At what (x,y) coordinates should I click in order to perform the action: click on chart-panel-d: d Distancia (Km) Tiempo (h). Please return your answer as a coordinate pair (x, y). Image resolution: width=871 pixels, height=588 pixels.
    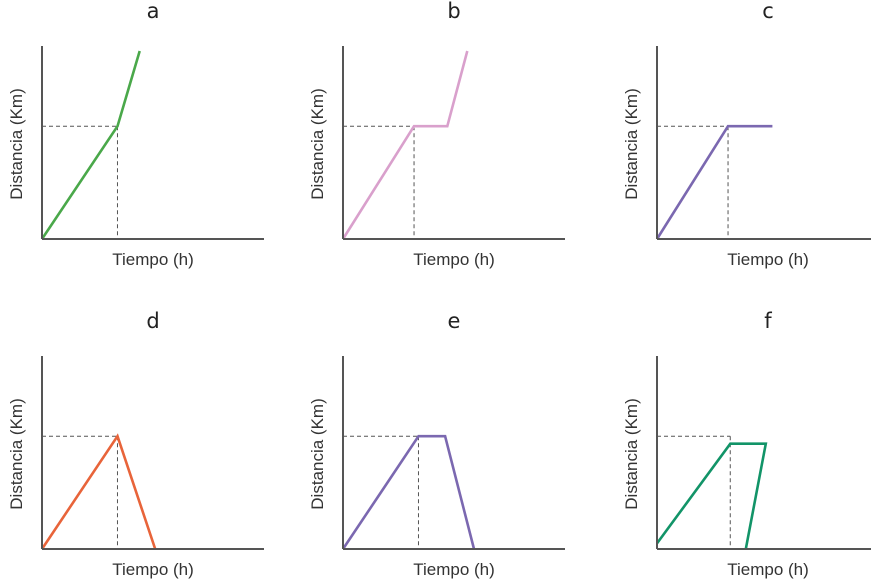
    Looking at the image, I should click on (135, 444).